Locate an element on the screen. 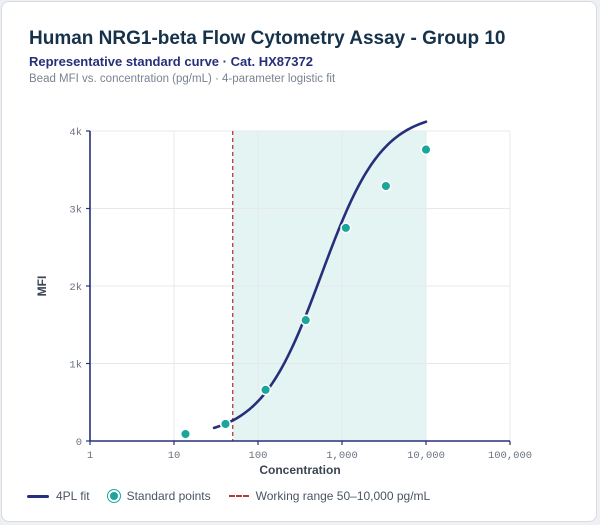  y-tick-label: 1k is located at coordinates (75, 366).